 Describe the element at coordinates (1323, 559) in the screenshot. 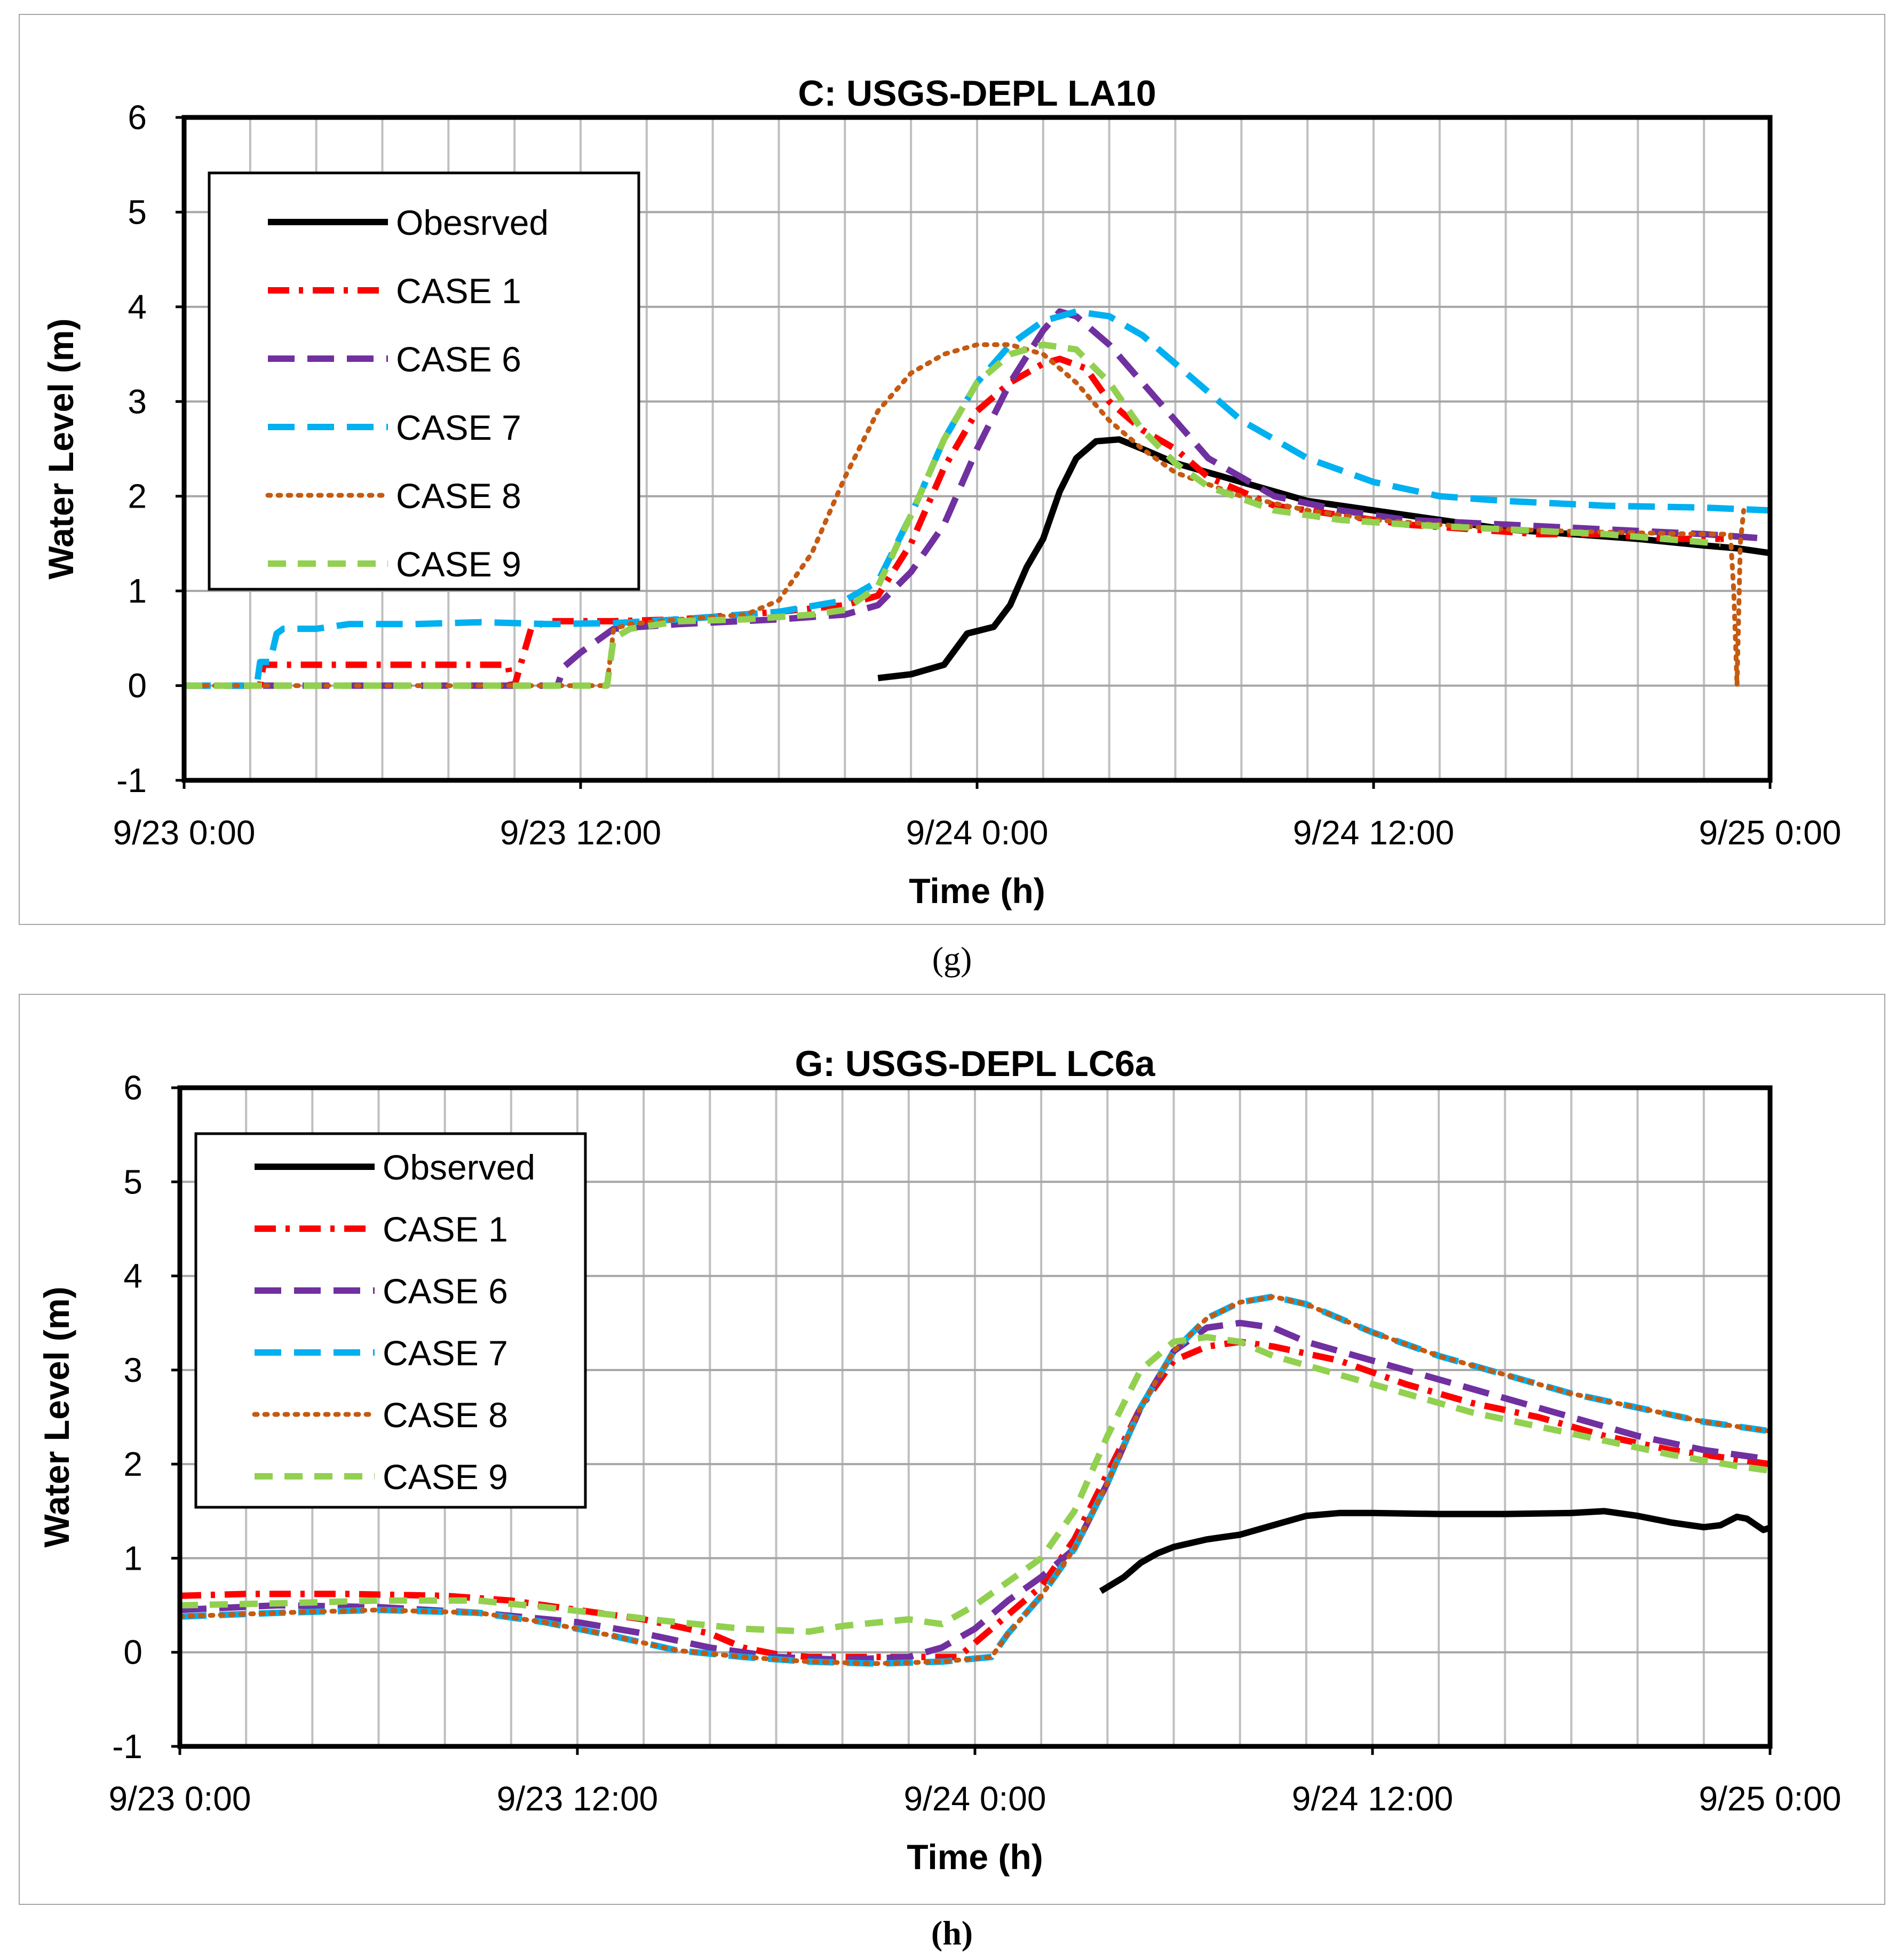

I see `series-line-obesrved` at that location.